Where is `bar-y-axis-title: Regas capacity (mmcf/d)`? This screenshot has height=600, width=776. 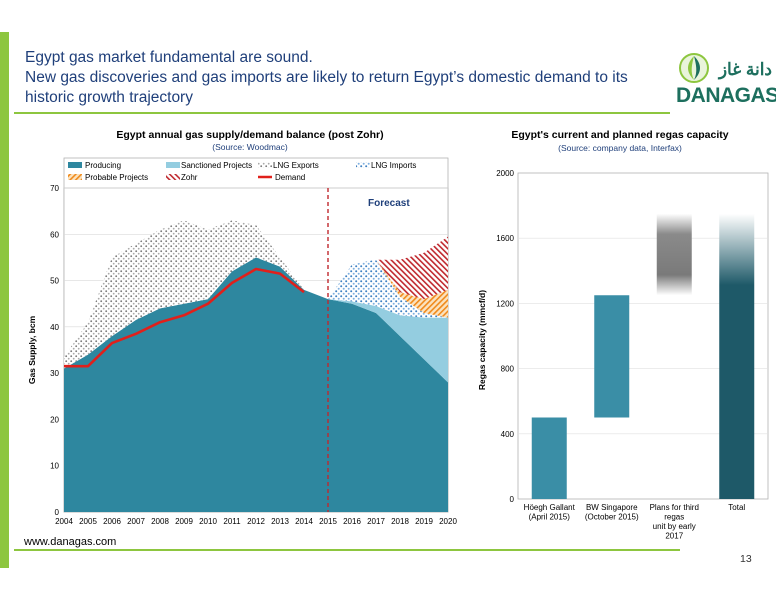
bar-y-axis-title: Regas capacity (mmcf/d) is located at coordinates (482, 340).